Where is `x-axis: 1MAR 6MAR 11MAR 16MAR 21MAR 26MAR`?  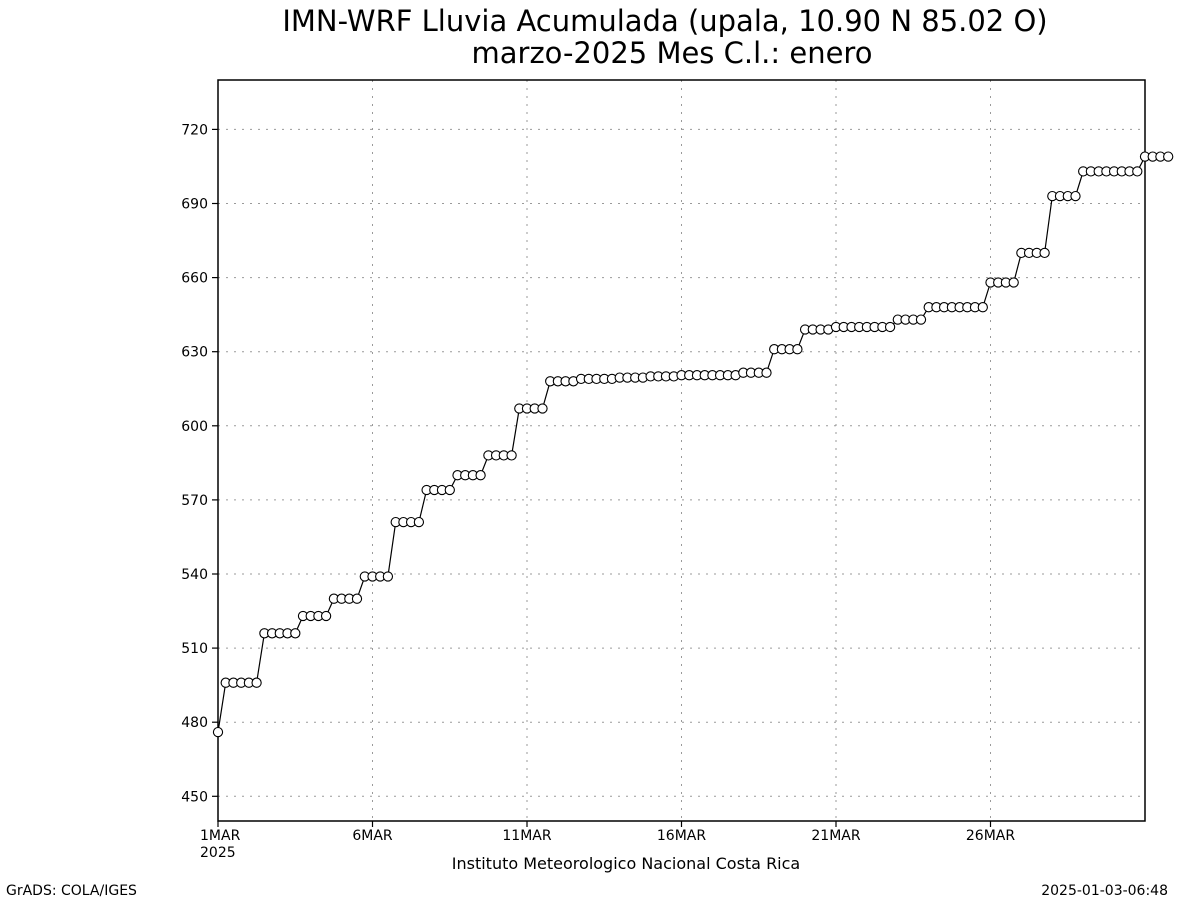 x-axis: 1MAR 6MAR 11MAR 16MAR 21MAR 26MAR is located at coordinates (607, 832).